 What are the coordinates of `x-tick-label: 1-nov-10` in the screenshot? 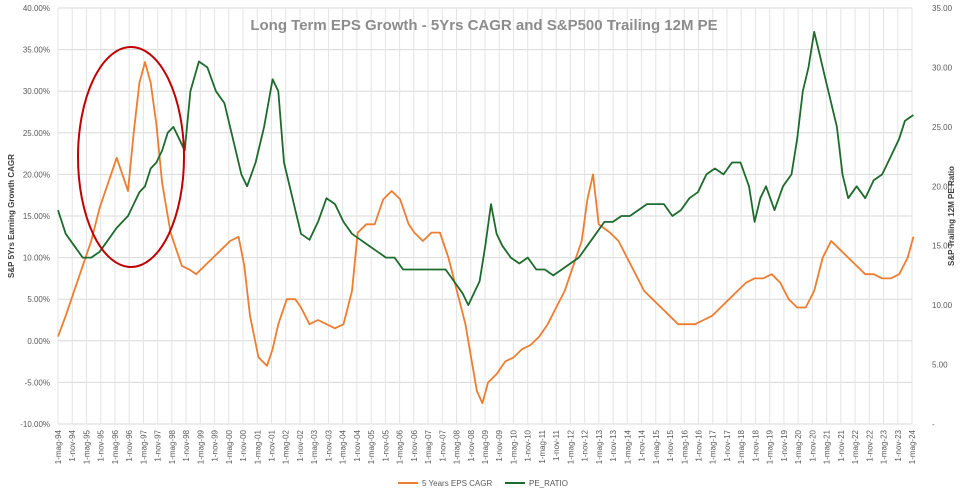 It's located at (528, 445).